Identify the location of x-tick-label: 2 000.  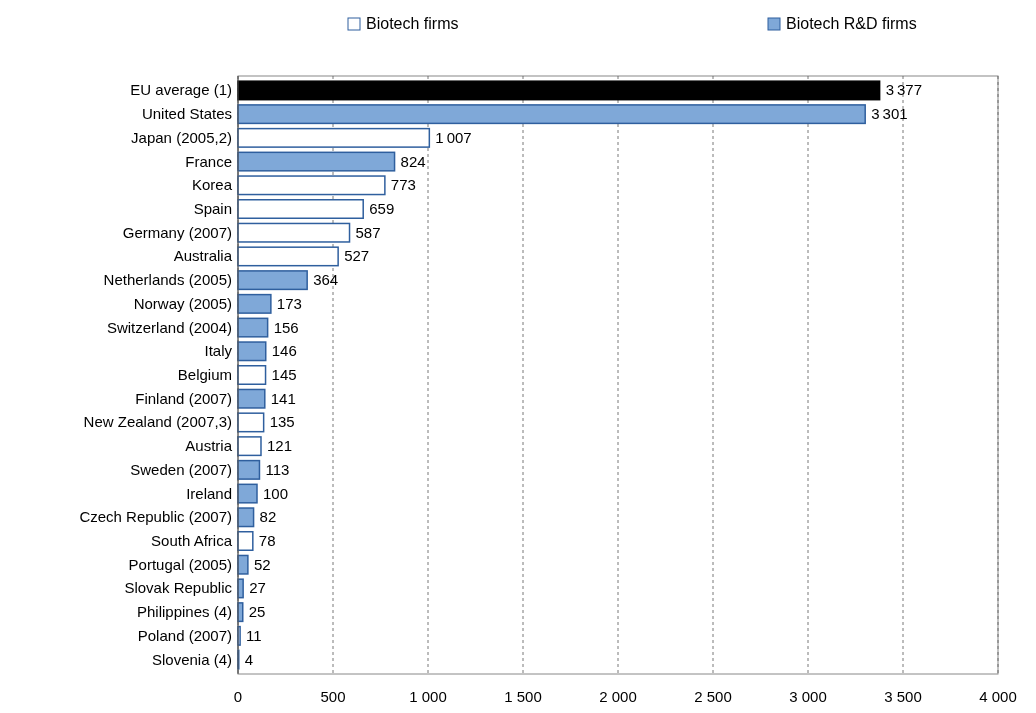
(618, 696).